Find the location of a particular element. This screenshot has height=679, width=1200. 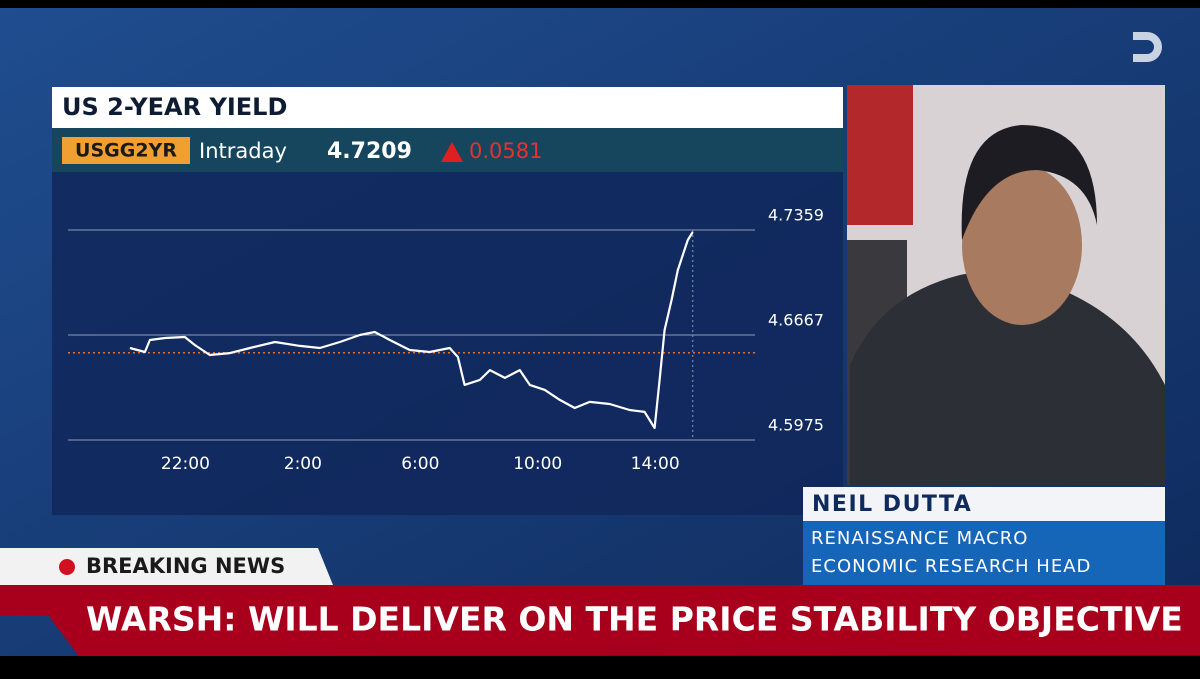

headline-bar is located at coordinates (600, 620).